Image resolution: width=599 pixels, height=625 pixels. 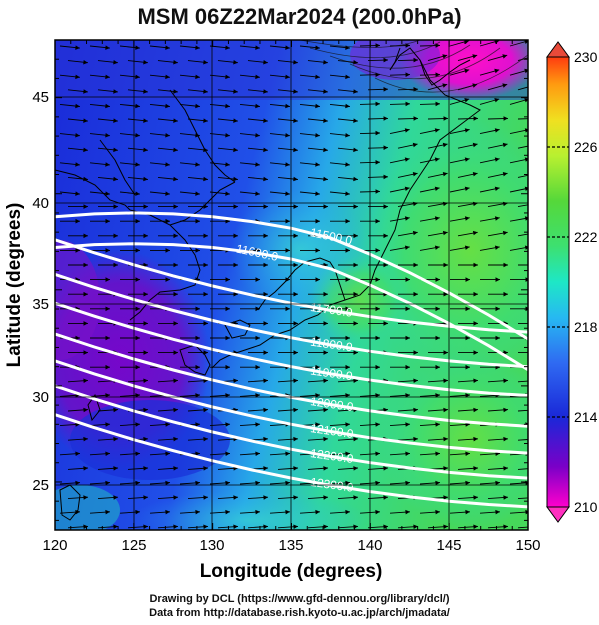 What do you see at coordinates (369, 545) in the screenshot?
I see `x-tick-label: 140` at bounding box center [369, 545].